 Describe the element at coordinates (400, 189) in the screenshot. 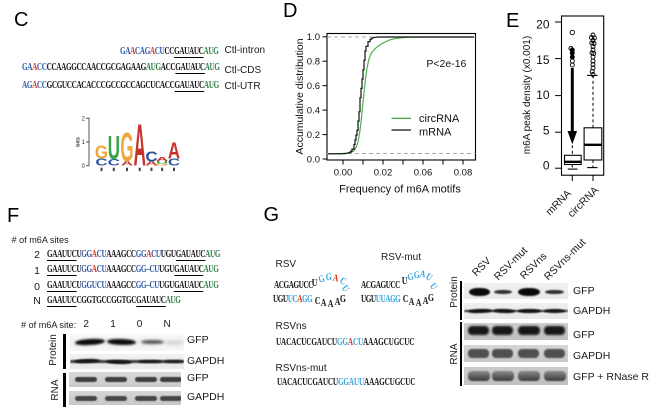

I see `svg-text: Frequency of m6A motifs` at that location.